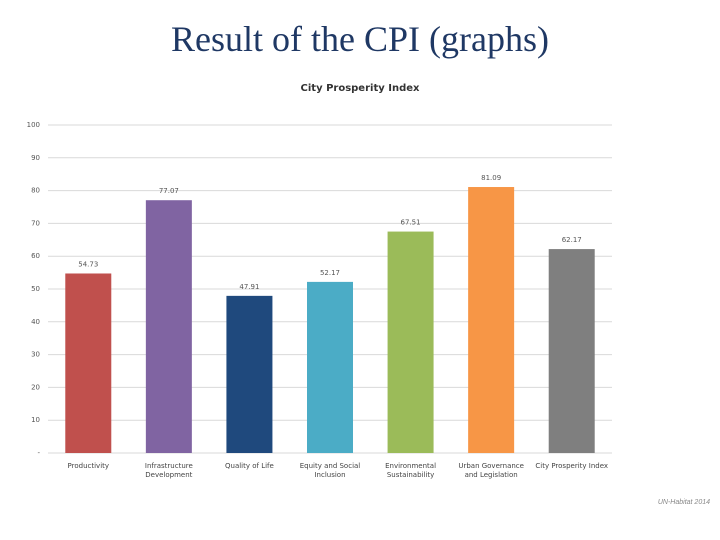 The width and height of the screenshot is (720, 540). What do you see at coordinates (491, 470) in the screenshot?
I see `x-tick-label: Urban Governance and Legislation` at bounding box center [491, 470].